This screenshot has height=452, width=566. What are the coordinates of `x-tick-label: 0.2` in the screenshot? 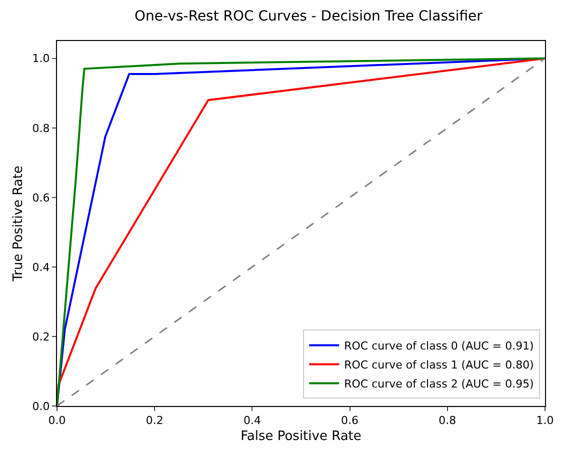 It's located at (155, 421).